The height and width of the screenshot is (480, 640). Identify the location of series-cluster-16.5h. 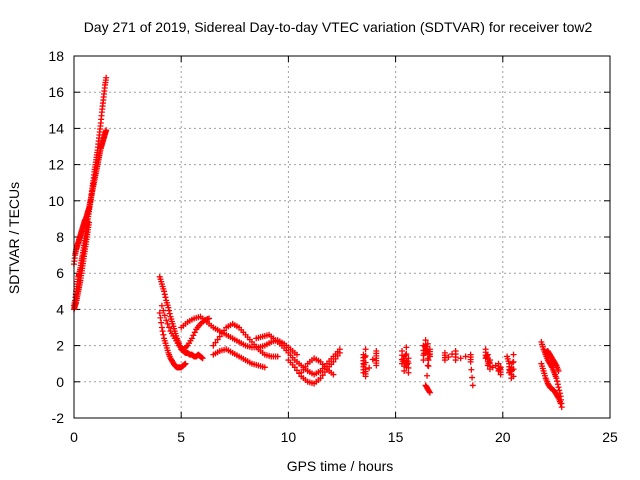
(426, 366).